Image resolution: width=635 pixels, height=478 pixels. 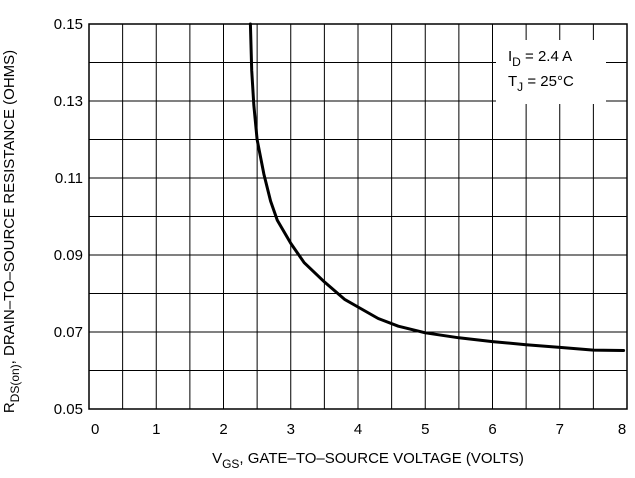 I want to click on annotation-current-rest: = 2.4 A, so click(x=546, y=56).